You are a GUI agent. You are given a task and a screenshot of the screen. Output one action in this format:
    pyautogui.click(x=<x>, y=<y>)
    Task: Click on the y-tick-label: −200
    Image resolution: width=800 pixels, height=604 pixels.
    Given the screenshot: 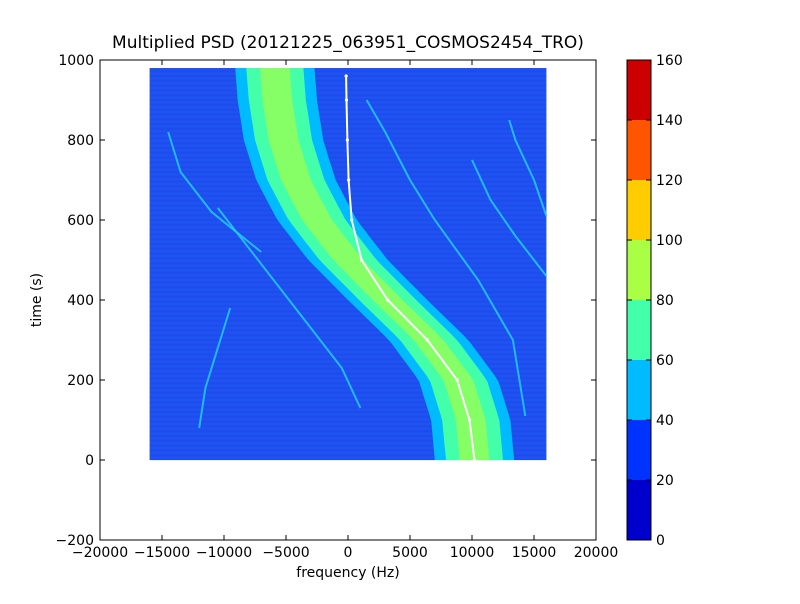 What is the action you would take?
    pyautogui.click(x=75, y=541)
    